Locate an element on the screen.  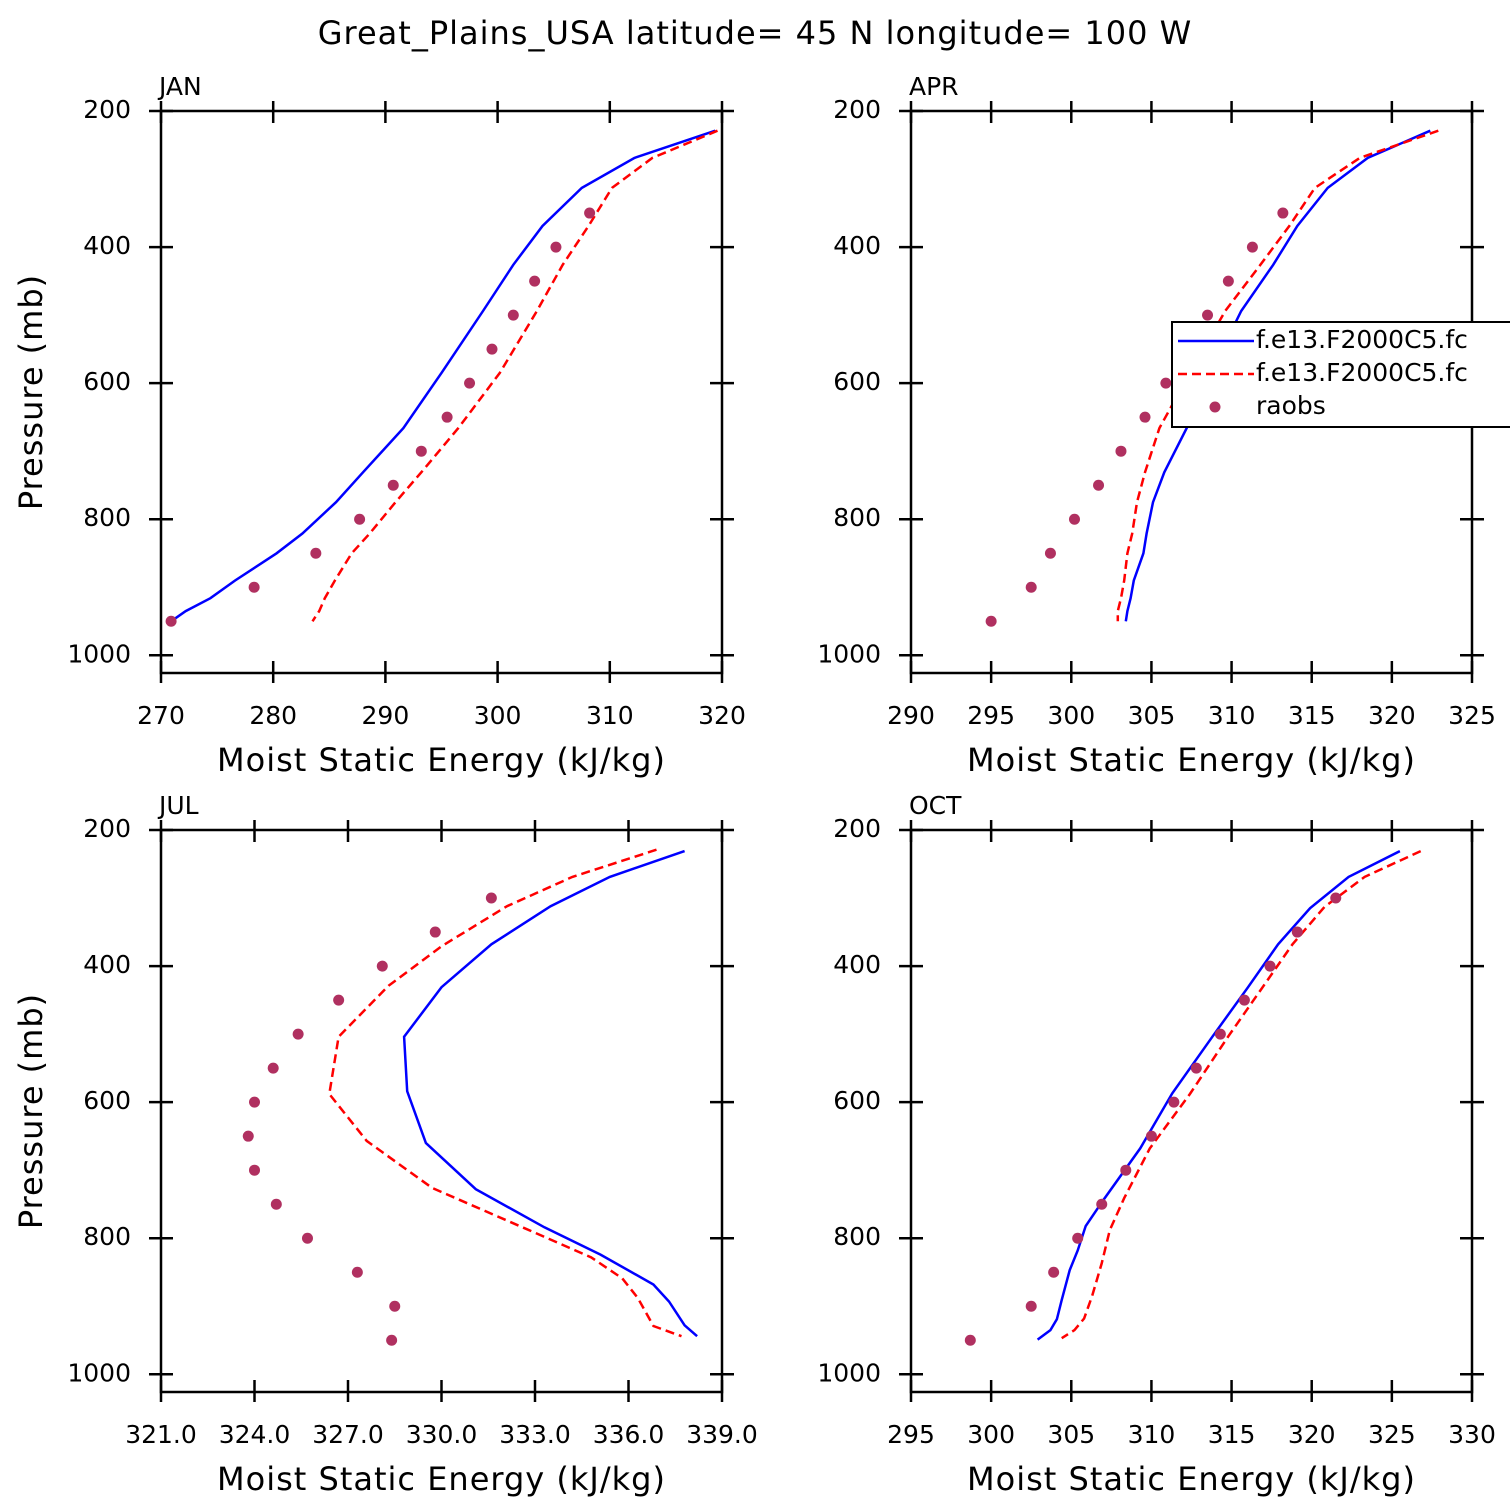
panel-title: JAN is located at coordinates (179, 86).